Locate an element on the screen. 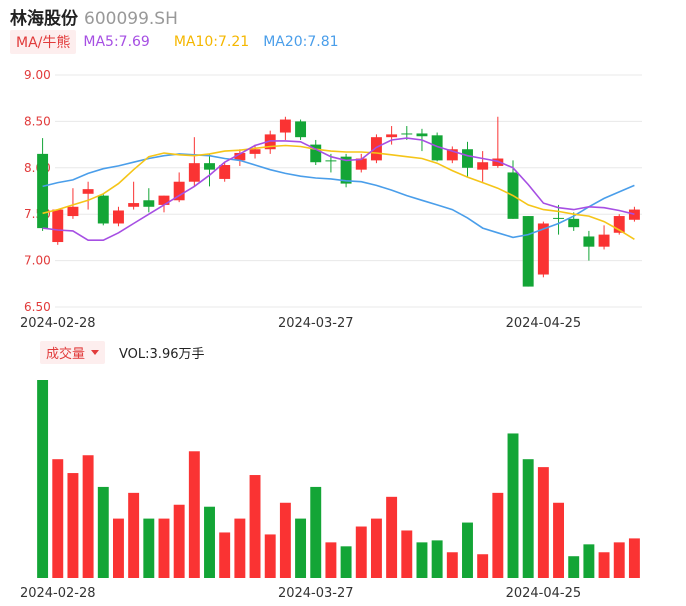 This screenshot has height=606, width=686. ma5-line is located at coordinates (338, 189).